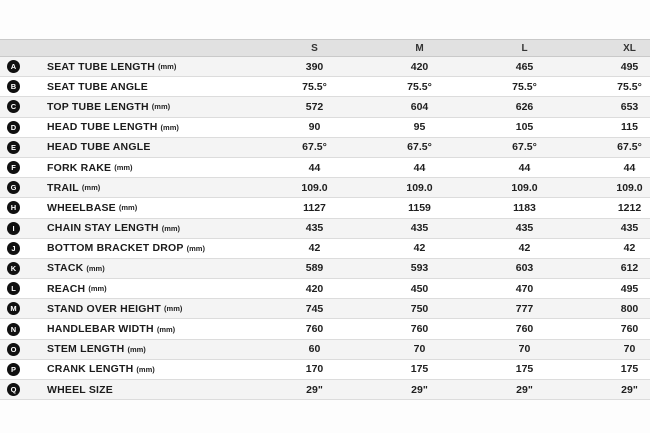 The image size is (650, 433). Describe the element at coordinates (314, 228) in the screenshot. I see `spec-value-s: 435` at that location.